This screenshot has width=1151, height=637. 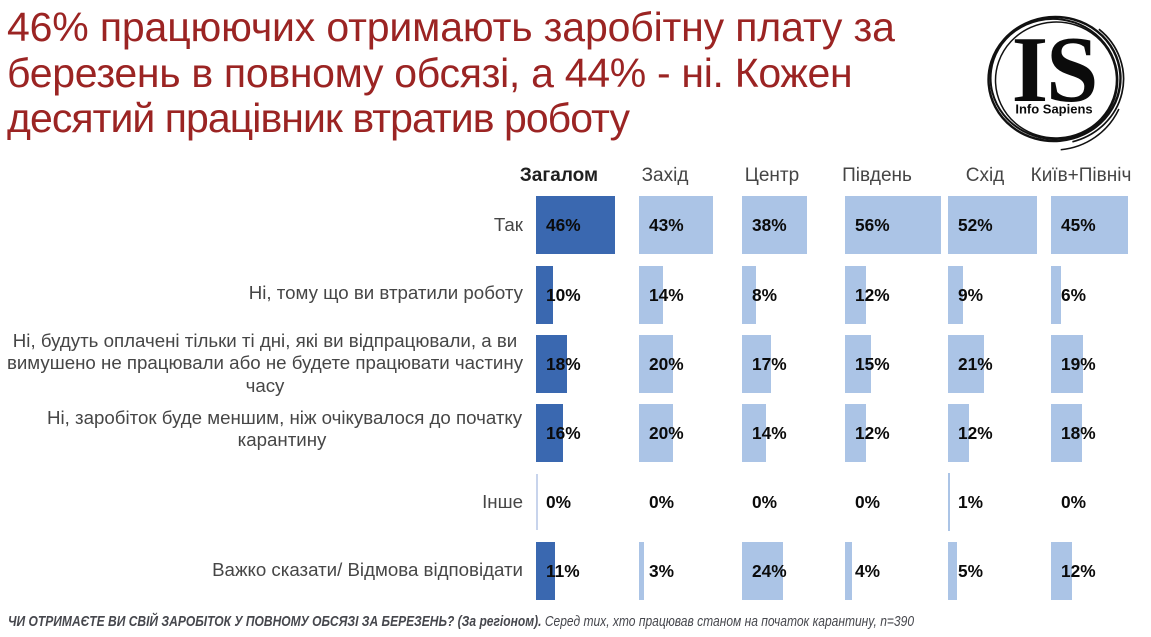 What do you see at coordinates (1054, 70) in the screenshot?
I see `svg-text: IS` at bounding box center [1054, 70].